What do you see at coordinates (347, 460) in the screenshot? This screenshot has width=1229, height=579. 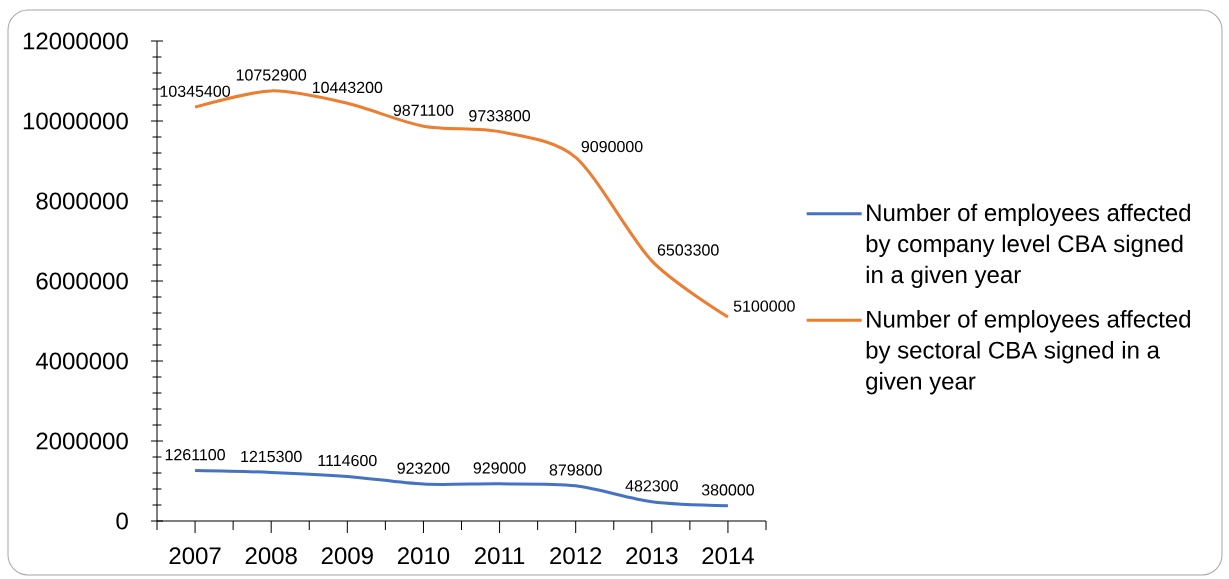 I see `data-label: 1114600` at bounding box center [347, 460].